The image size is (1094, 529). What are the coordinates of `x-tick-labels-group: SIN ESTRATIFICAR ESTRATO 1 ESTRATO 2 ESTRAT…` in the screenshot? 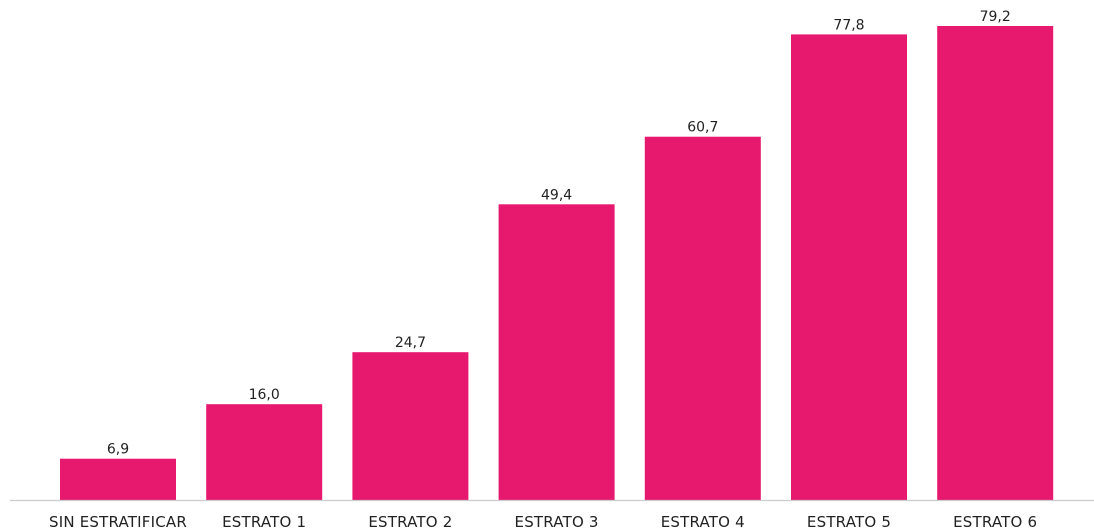 It's located at (543, 521).